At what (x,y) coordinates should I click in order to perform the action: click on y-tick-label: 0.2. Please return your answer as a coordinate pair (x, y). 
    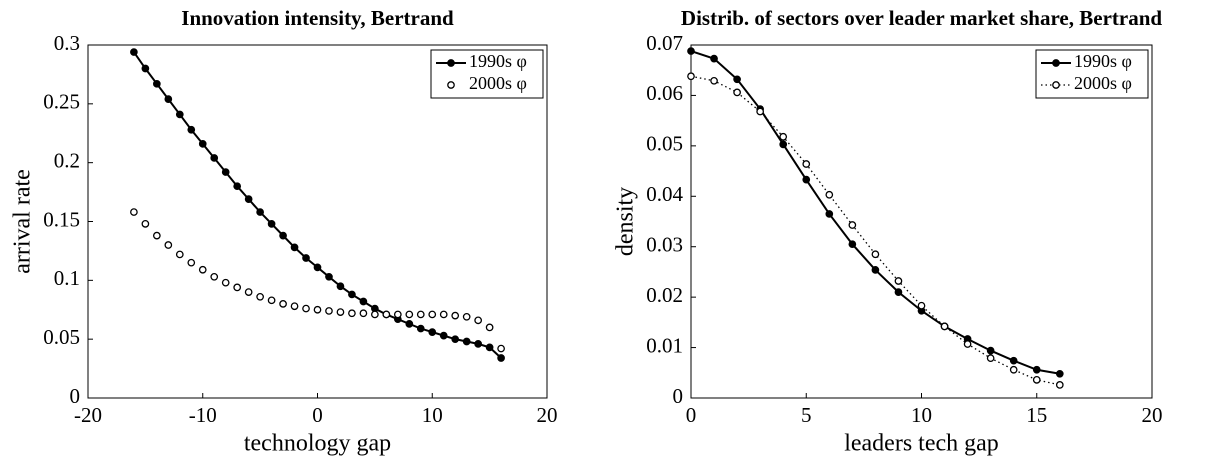
    Looking at the image, I should click on (67, 160).